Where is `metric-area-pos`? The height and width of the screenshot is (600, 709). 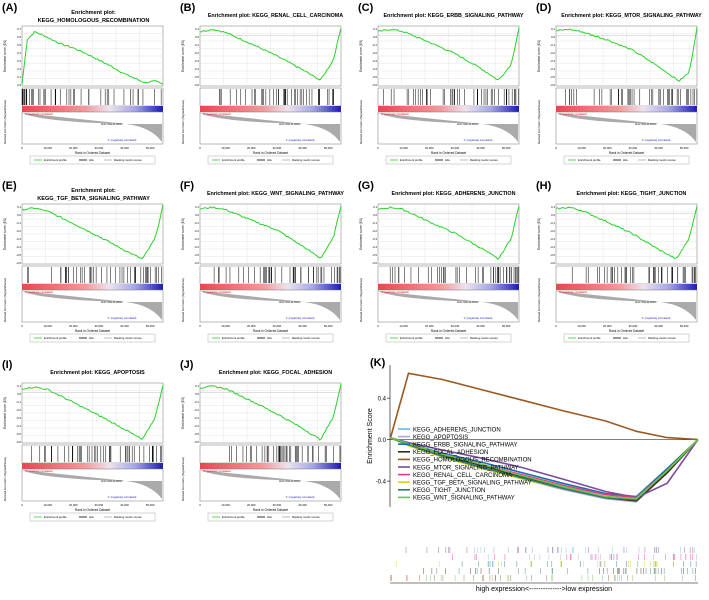
metric-area-pos is located at coordinates (74, 475).